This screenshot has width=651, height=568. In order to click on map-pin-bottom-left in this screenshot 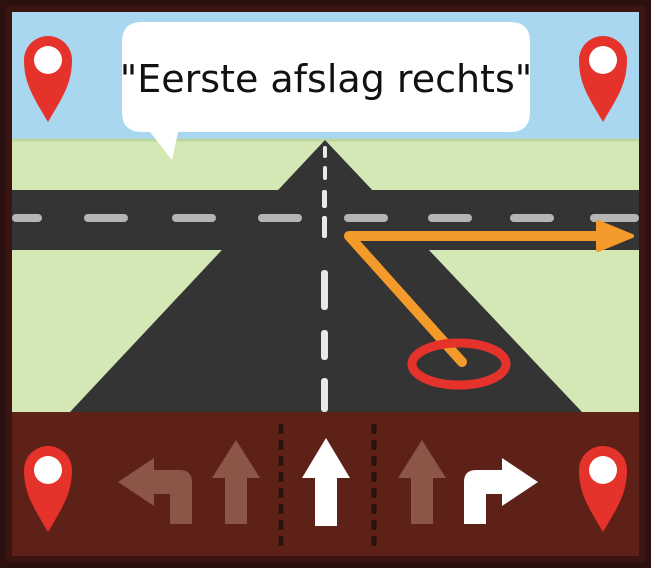, I will do `click(48, 489)`.